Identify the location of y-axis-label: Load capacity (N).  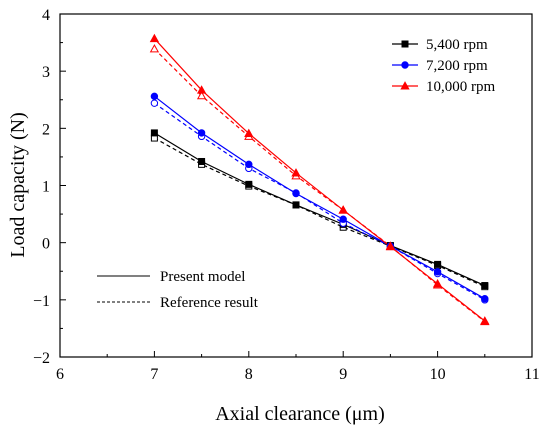
(18, 184).